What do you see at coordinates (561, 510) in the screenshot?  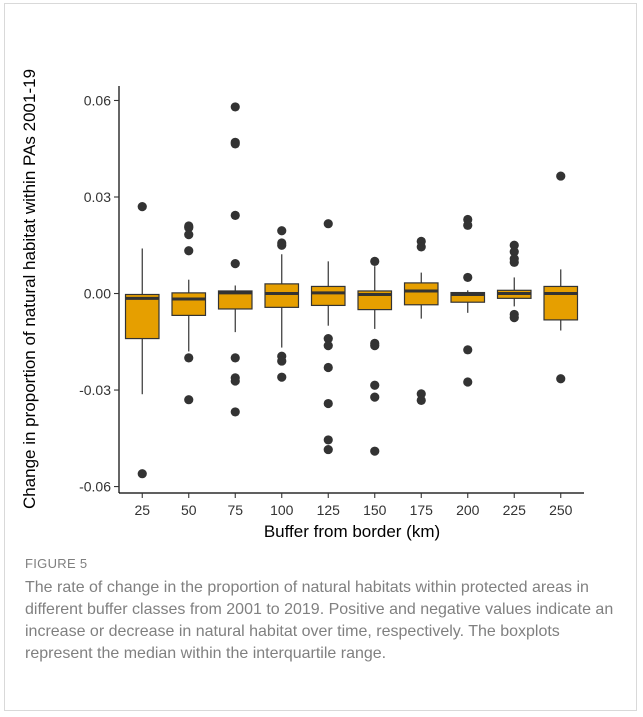 I see `x-tick-label: 250` at bounding box center [561, 510].